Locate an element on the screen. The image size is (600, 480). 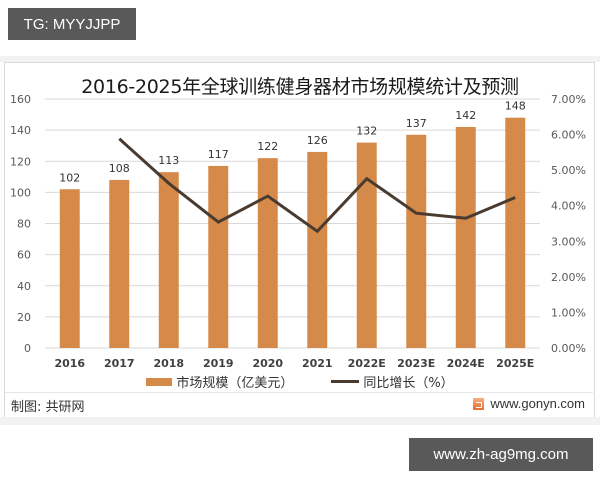
gonyn-logo-icon is located at coordinates (479, 403).